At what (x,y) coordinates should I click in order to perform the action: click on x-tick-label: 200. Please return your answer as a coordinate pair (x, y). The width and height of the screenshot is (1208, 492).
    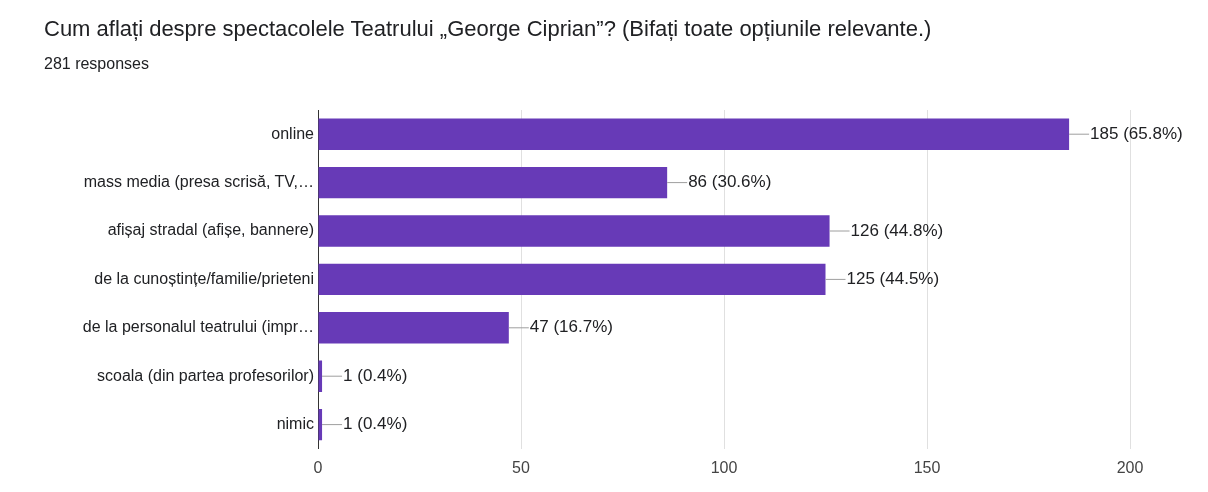
    Looking at the image, I should click on (1130, 467).